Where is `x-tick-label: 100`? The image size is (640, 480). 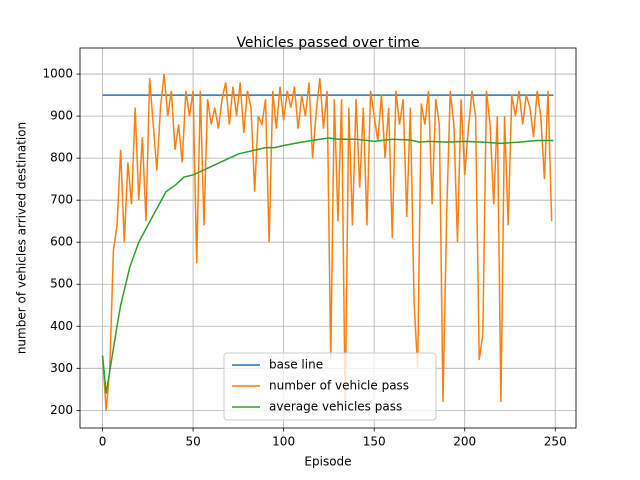 x-tick-label: 100 is located at coordinates (283, 442).